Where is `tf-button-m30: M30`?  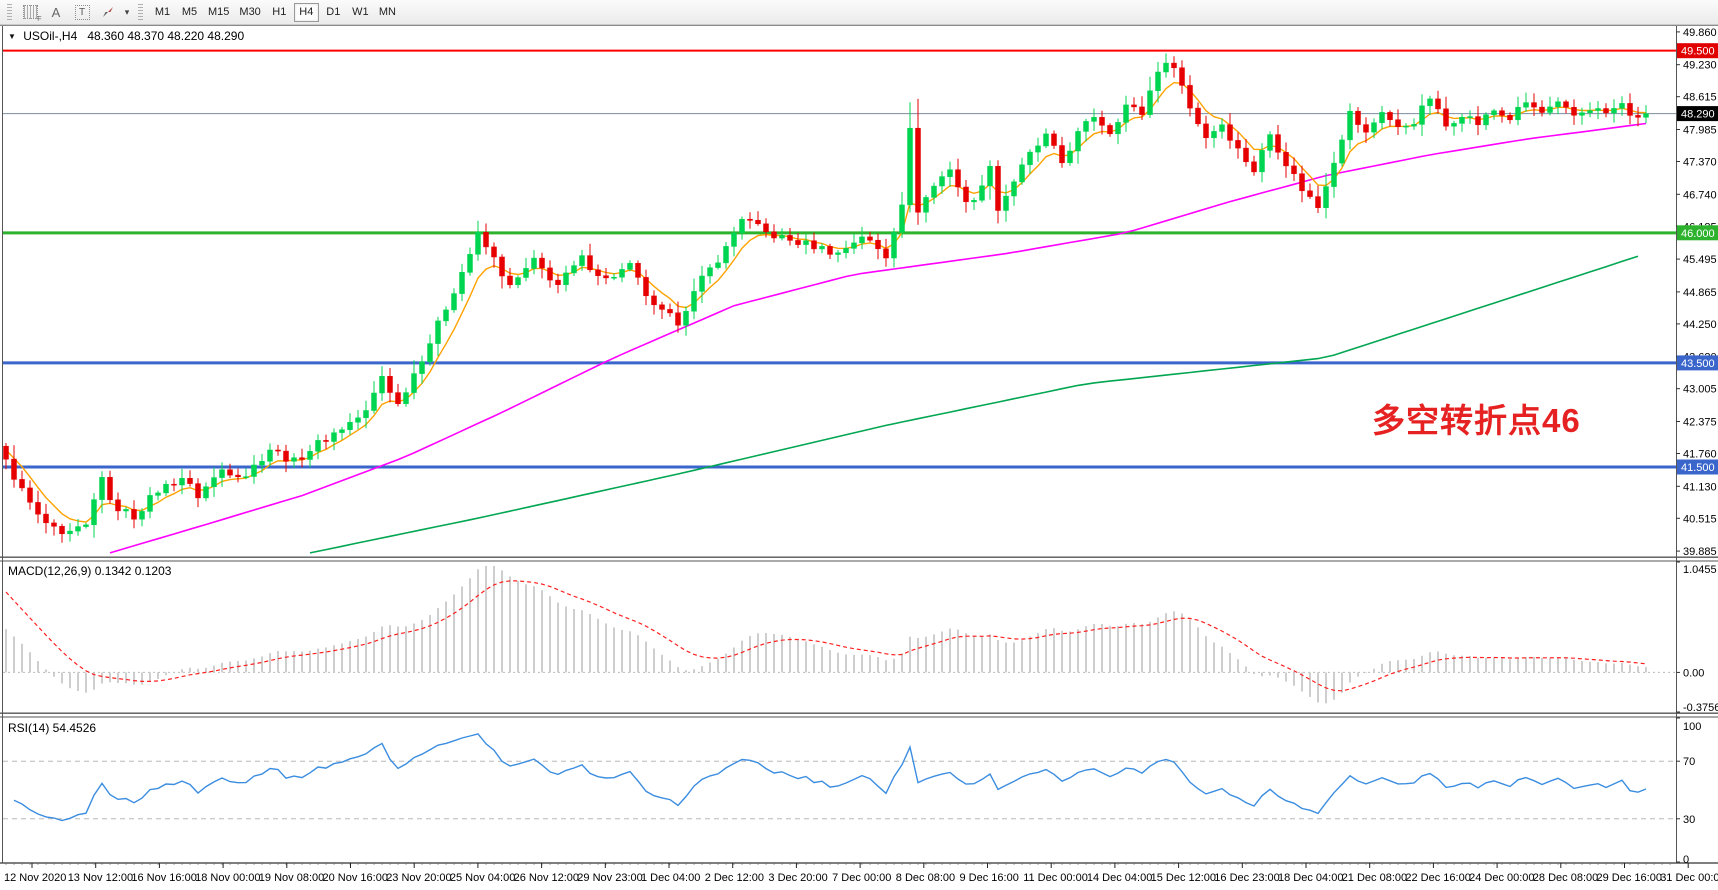 tf-button-m30: M30 is located at coordinates (249, 12).